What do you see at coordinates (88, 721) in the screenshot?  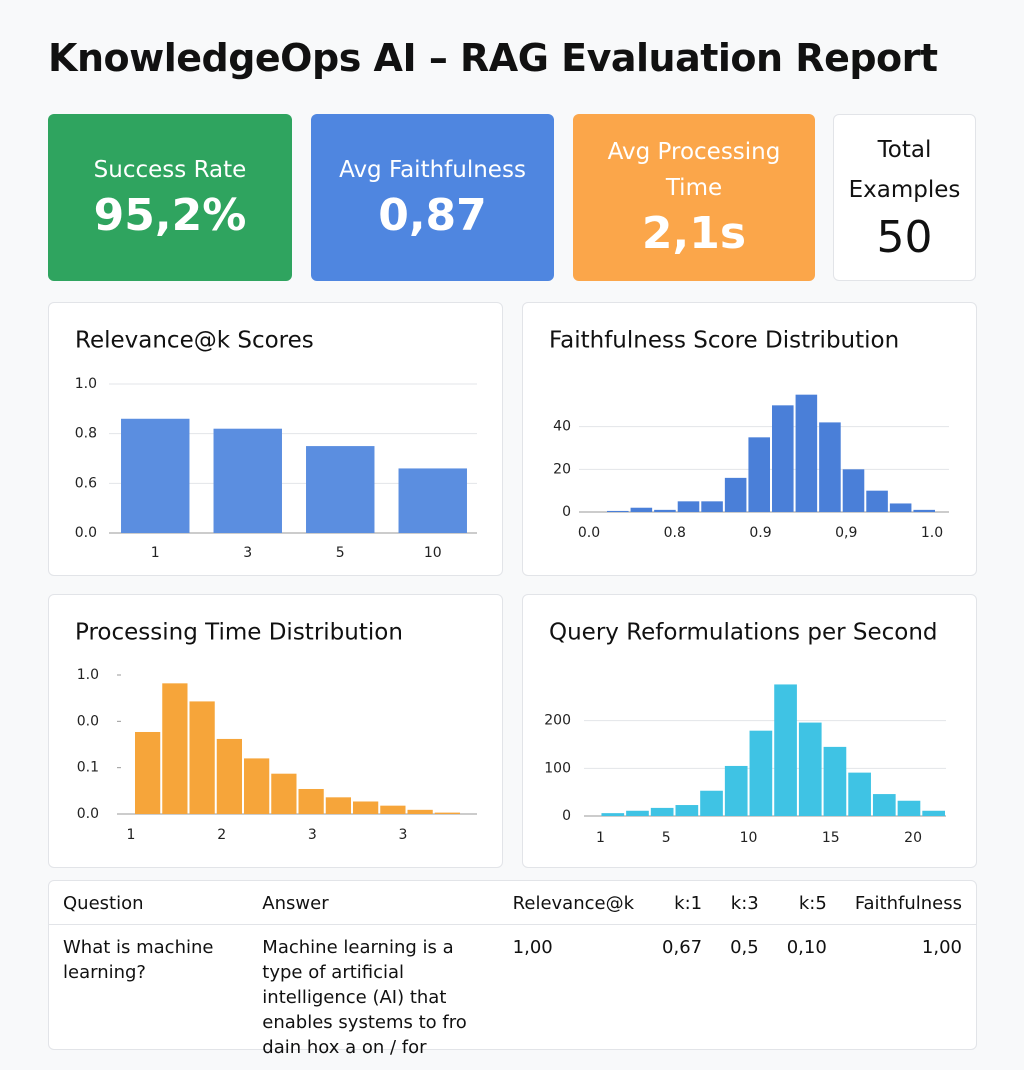 I see `y-tick-label: 0.0` at bounding box center [88, 721].